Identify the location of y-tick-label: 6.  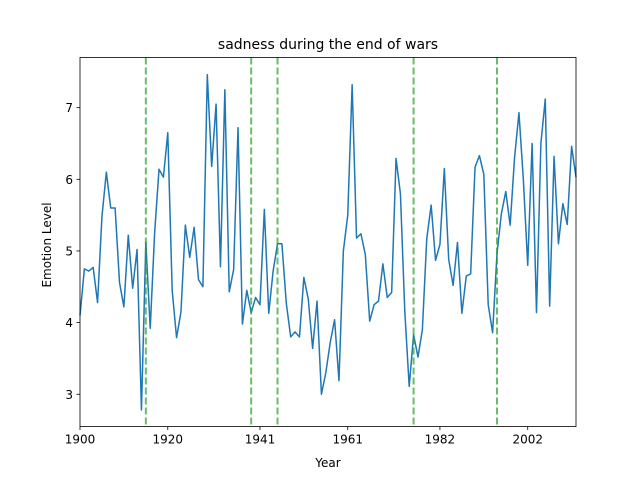
(69, 180).